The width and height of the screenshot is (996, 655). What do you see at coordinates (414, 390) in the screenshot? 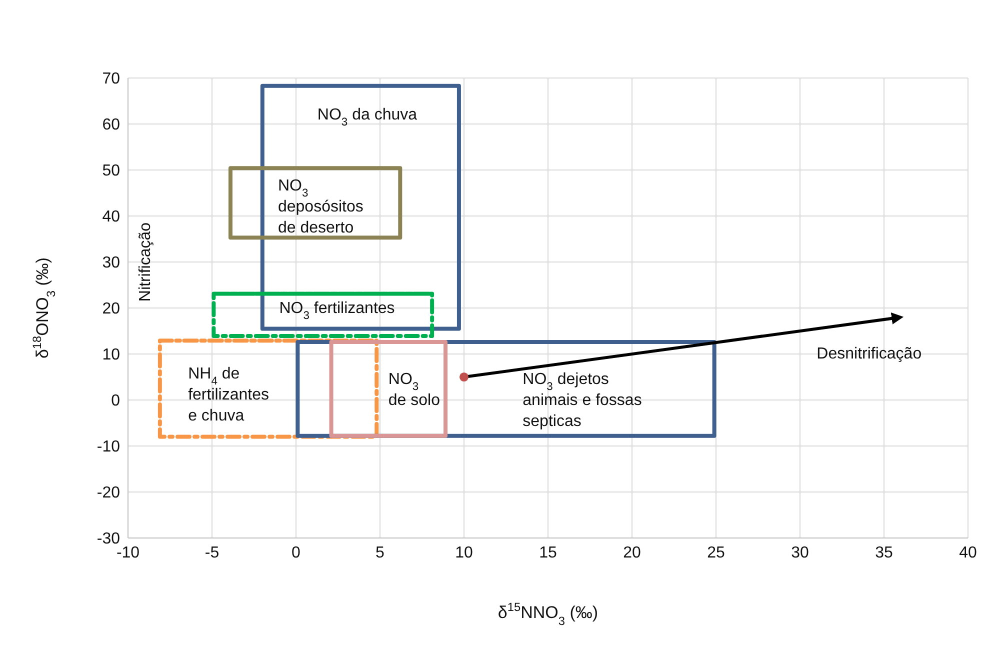
I see `series-label: NO$_{3}$ de solo` at bounding box center [414, 390].